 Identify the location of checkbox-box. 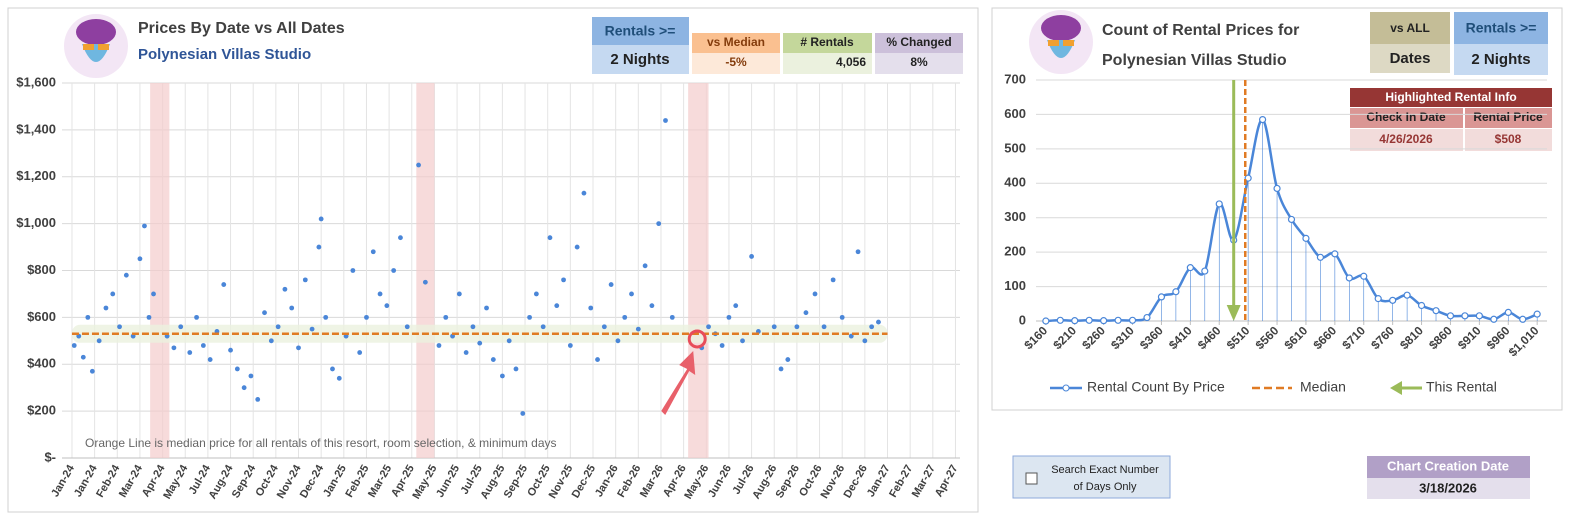
(1091, 477).